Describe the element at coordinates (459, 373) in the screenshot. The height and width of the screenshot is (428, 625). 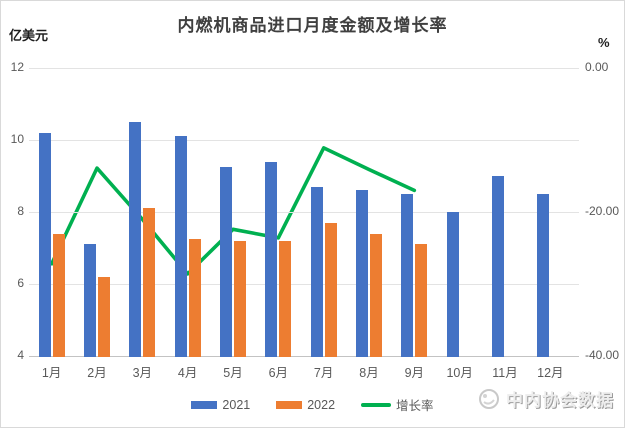
I see `x-axis-tick: 10月` at that location.